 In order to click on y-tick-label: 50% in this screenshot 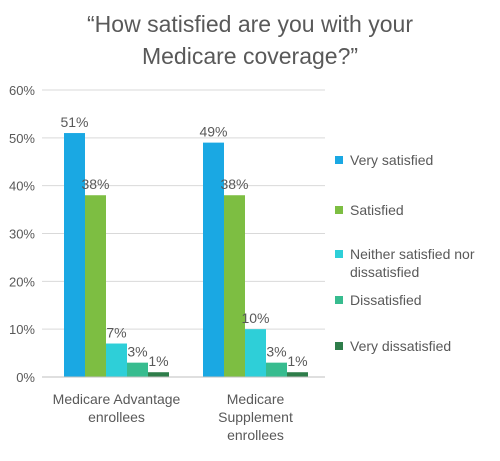, I will do `click(22, 138)`.